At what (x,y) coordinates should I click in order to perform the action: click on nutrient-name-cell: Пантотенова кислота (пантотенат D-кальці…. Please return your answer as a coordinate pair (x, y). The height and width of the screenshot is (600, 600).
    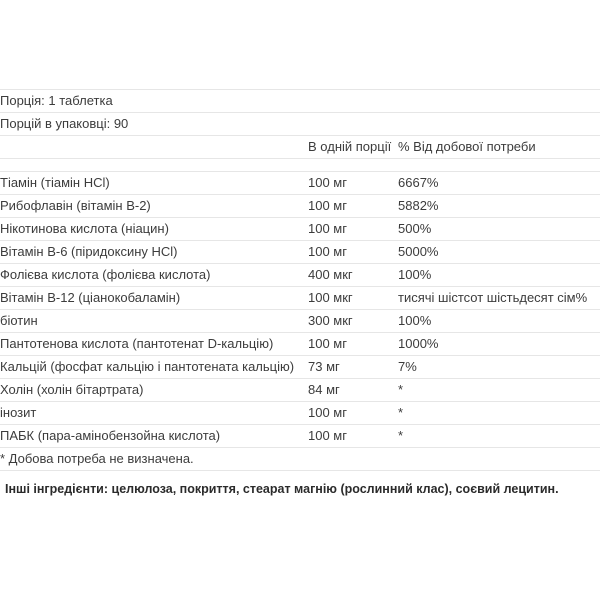
    Looking at the image, I should click on (154, 344).